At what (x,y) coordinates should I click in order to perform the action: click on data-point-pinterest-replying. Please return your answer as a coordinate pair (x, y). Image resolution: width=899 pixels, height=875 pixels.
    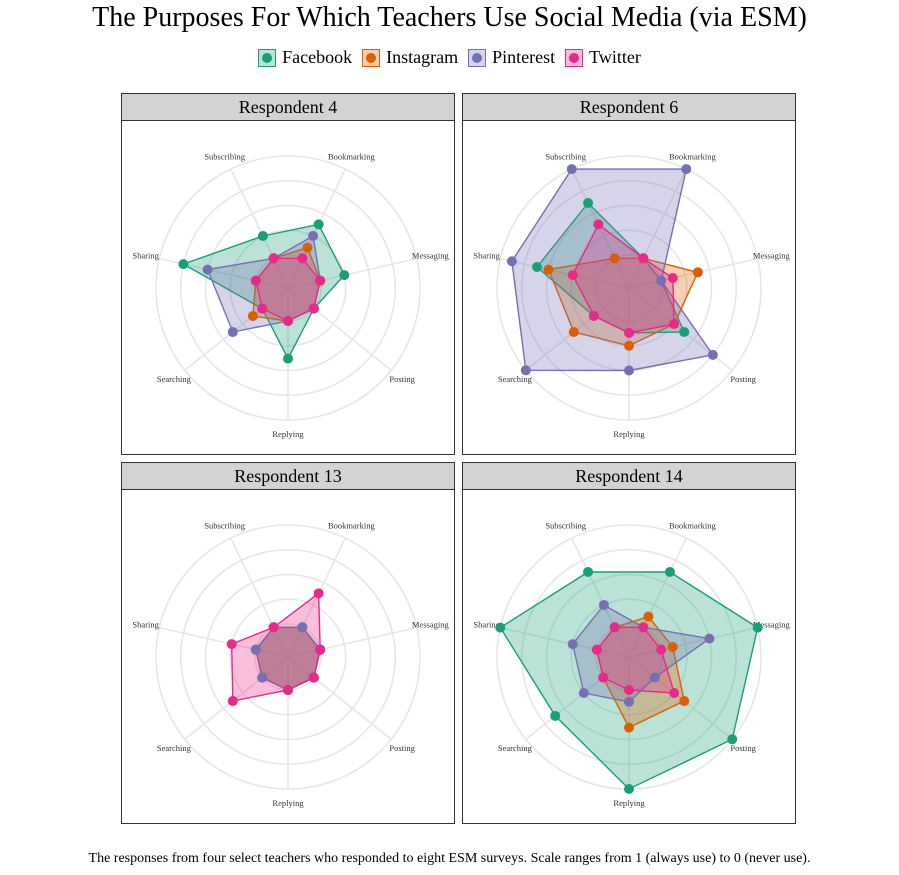
    Looking at the image, I should click on (629, 370).